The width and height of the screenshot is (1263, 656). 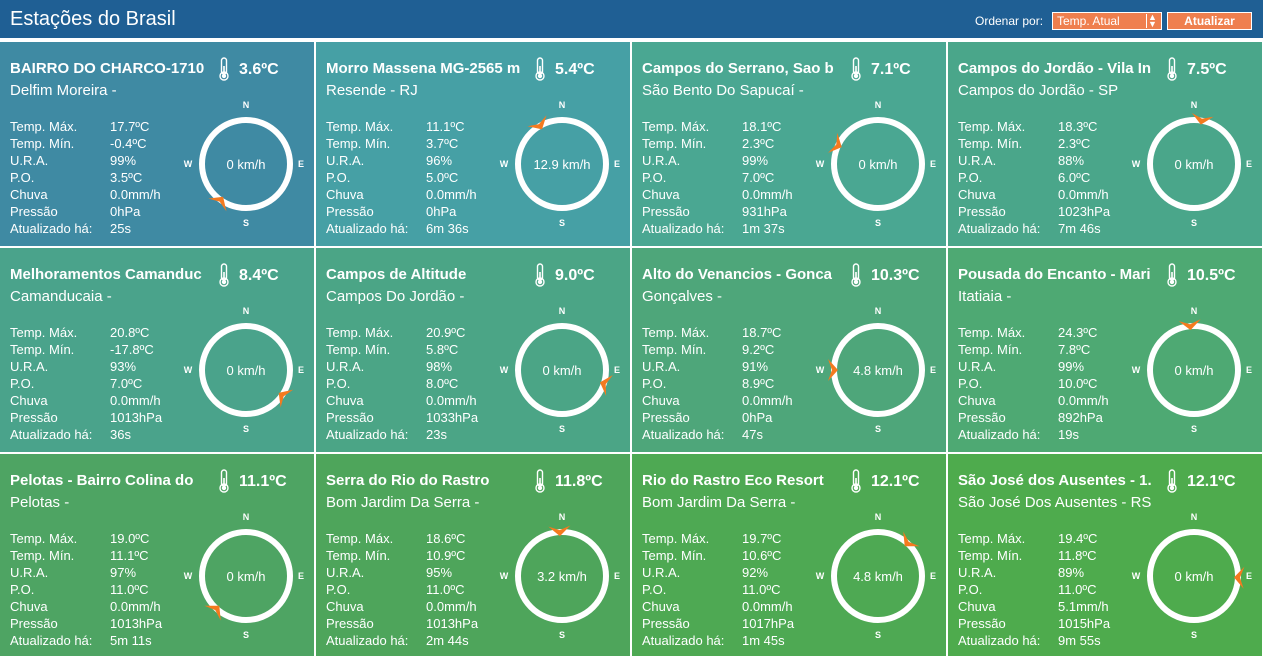 I want to click on page-title: Estações do Brasil, so click(x=93, y=19).